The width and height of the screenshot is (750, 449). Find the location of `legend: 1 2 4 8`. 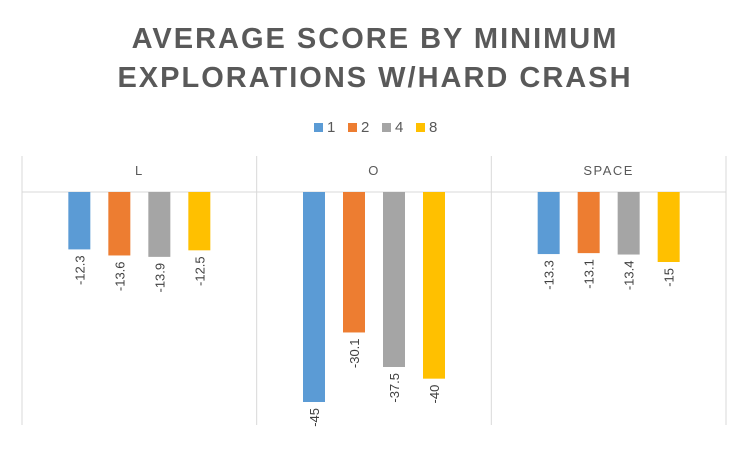

legend: 1 2 4 8 is located at coordinates (375, 127).